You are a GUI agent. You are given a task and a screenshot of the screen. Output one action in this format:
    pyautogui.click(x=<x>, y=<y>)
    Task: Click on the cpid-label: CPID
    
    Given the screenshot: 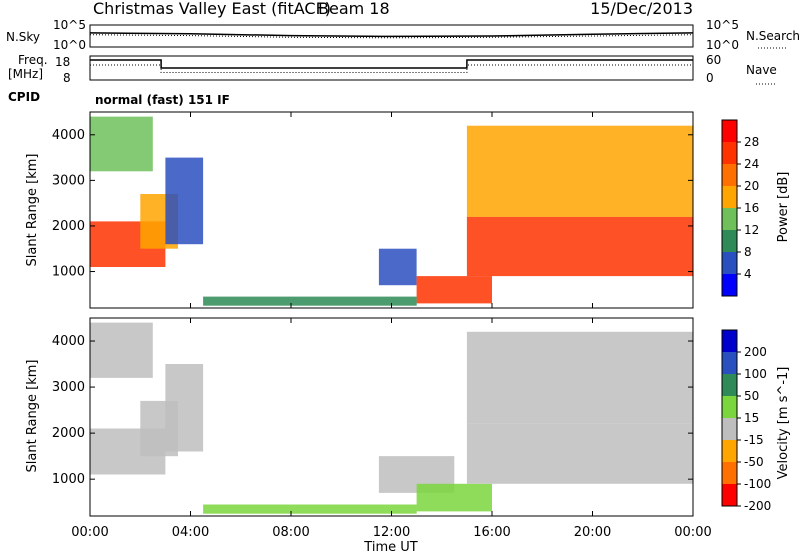 What is the action you would take?
    pyautogui.click(x=24, y=97)
    